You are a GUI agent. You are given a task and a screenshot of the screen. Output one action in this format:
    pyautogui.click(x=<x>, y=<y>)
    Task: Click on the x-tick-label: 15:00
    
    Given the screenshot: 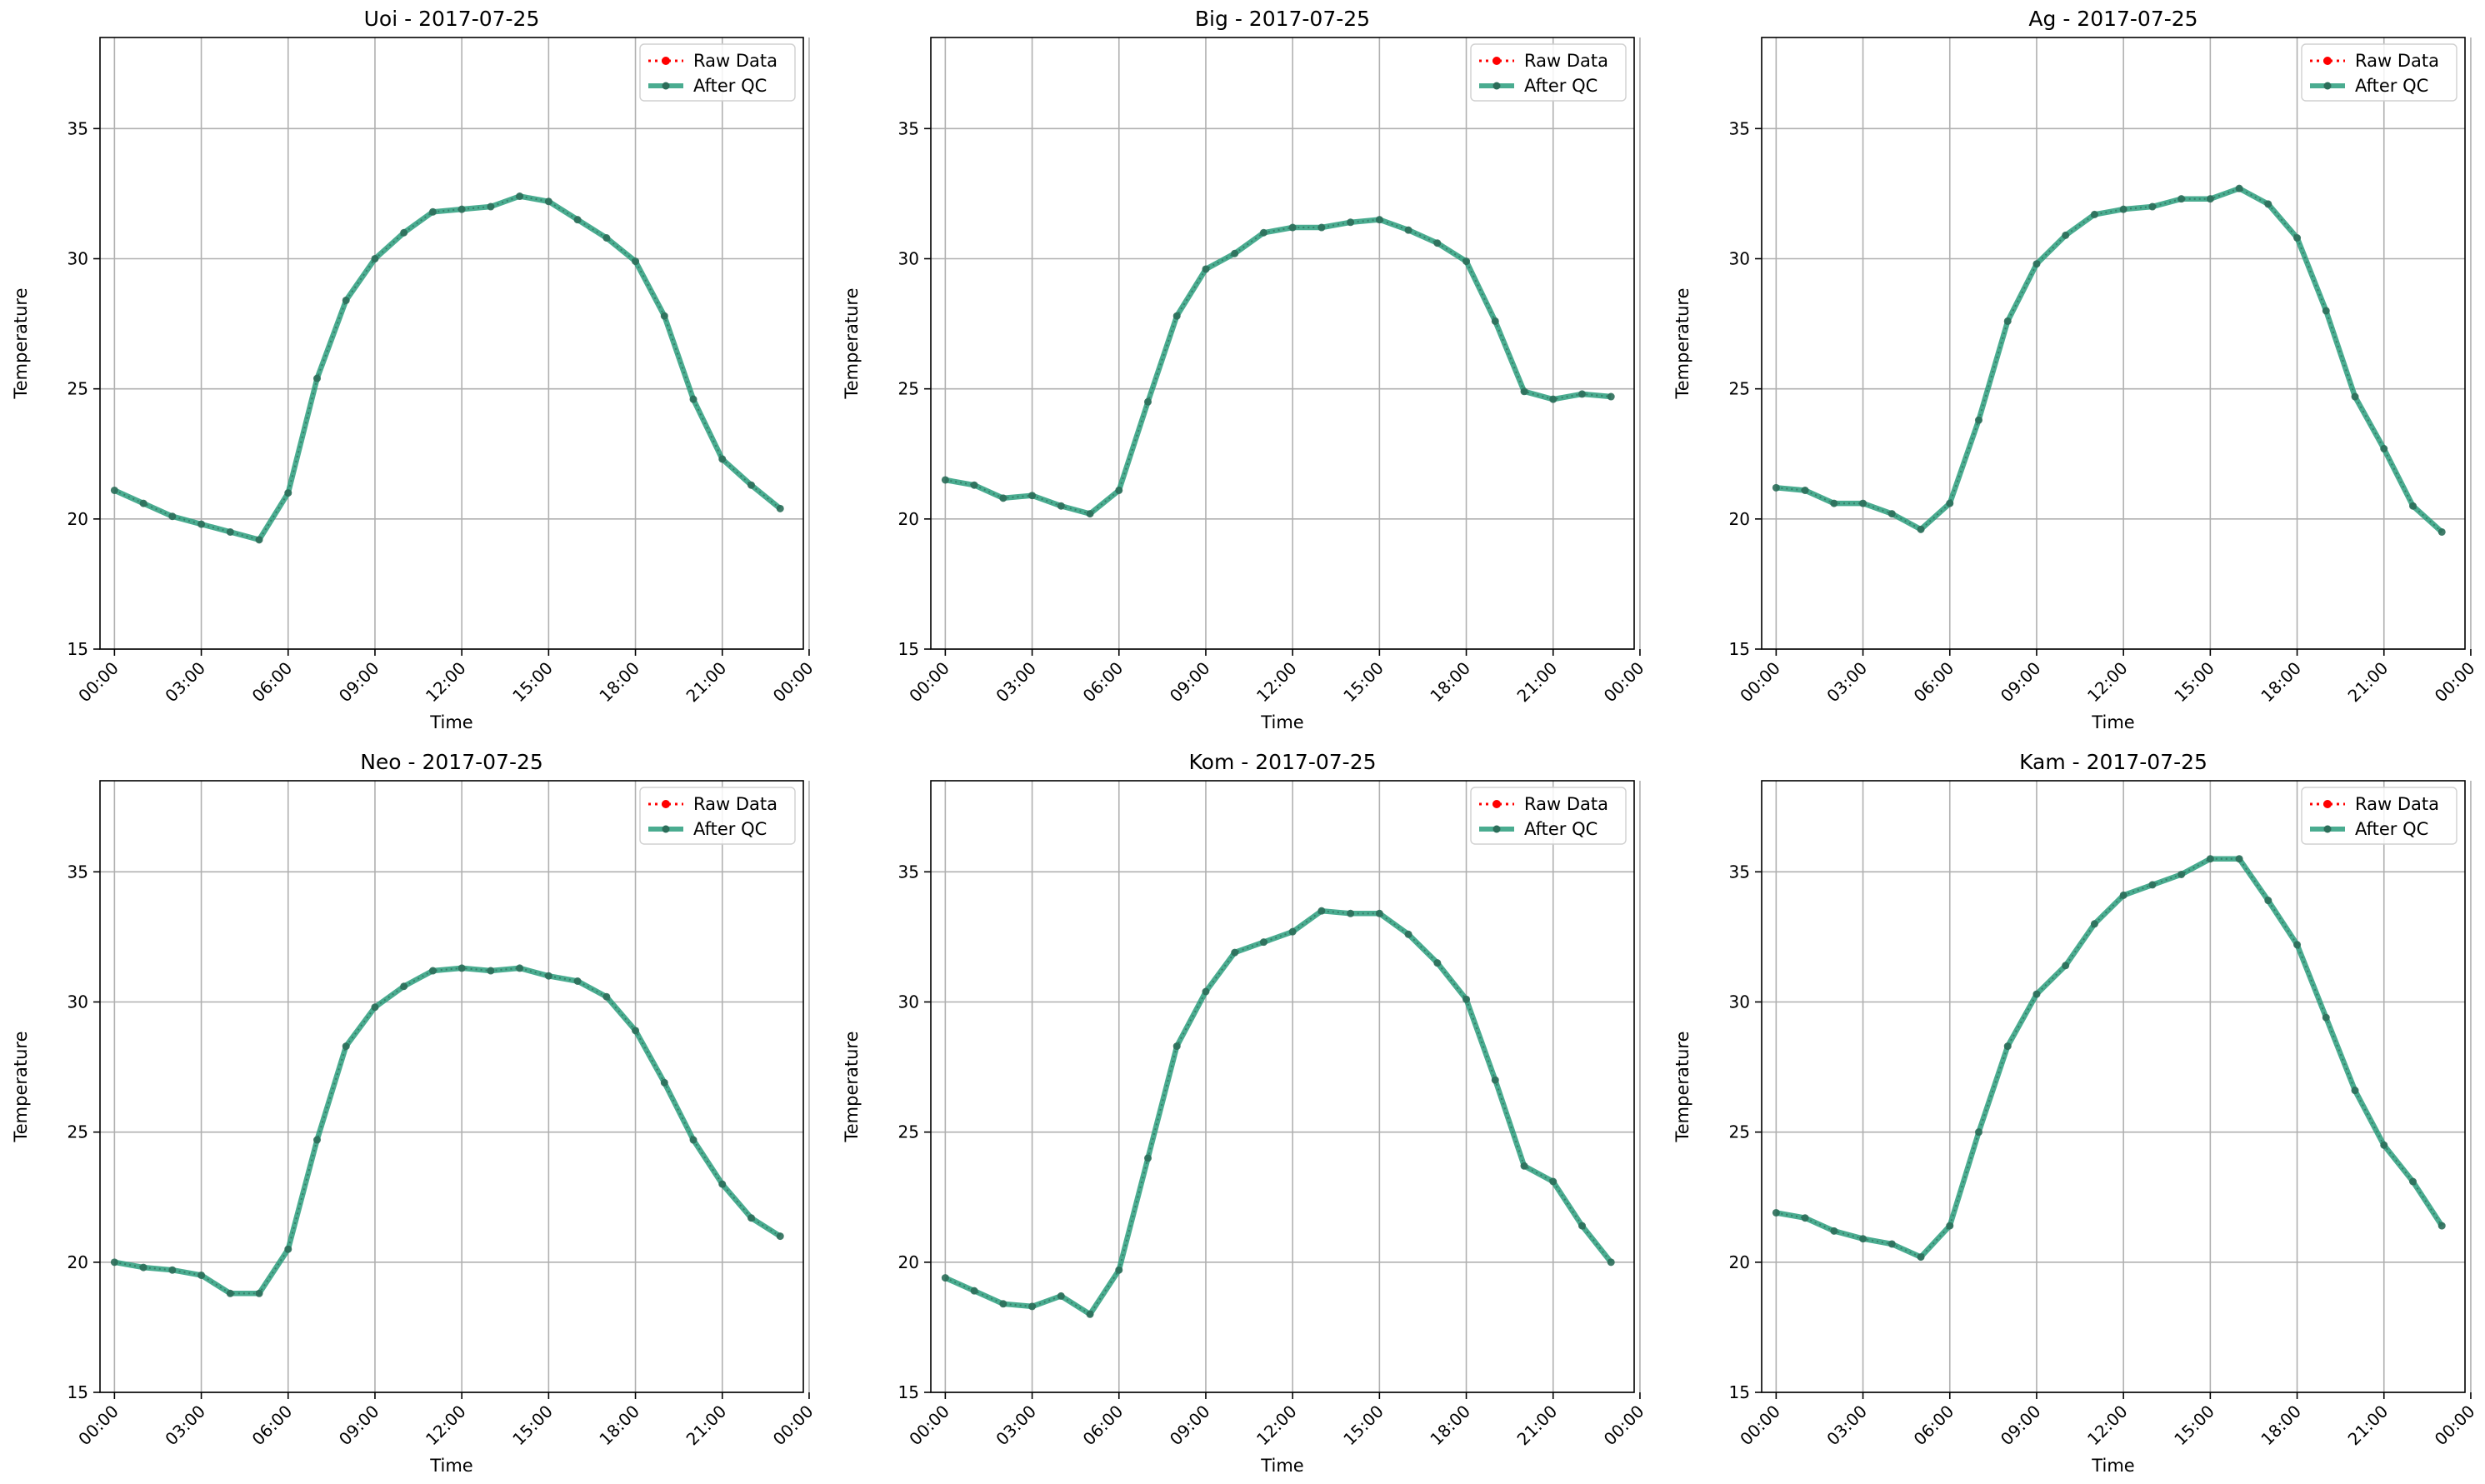 What is the action you would take?
    pyautogui.click(x=2194, y=682)
    